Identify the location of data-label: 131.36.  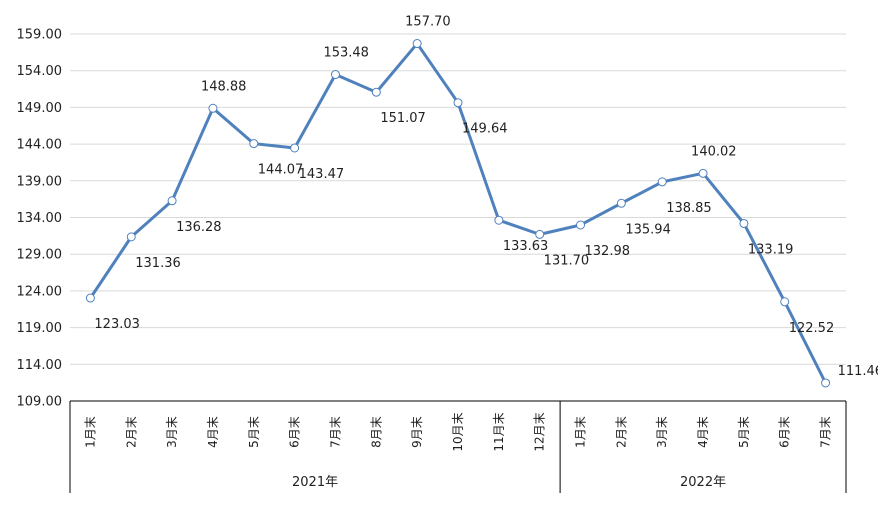
(158, 263).